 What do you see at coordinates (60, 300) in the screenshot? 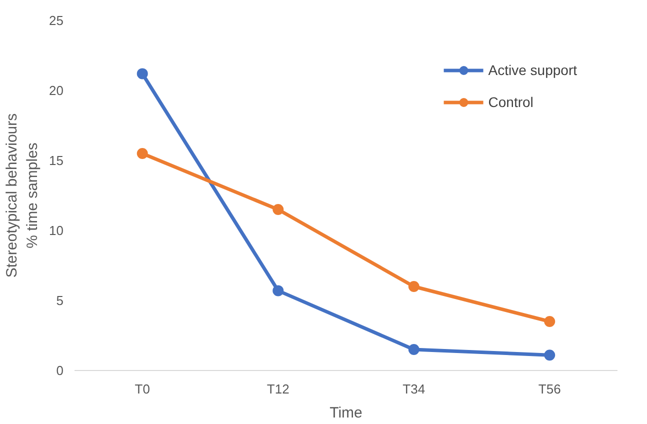
I see `y-tick-label: 5` at bounding box center [60, 300].